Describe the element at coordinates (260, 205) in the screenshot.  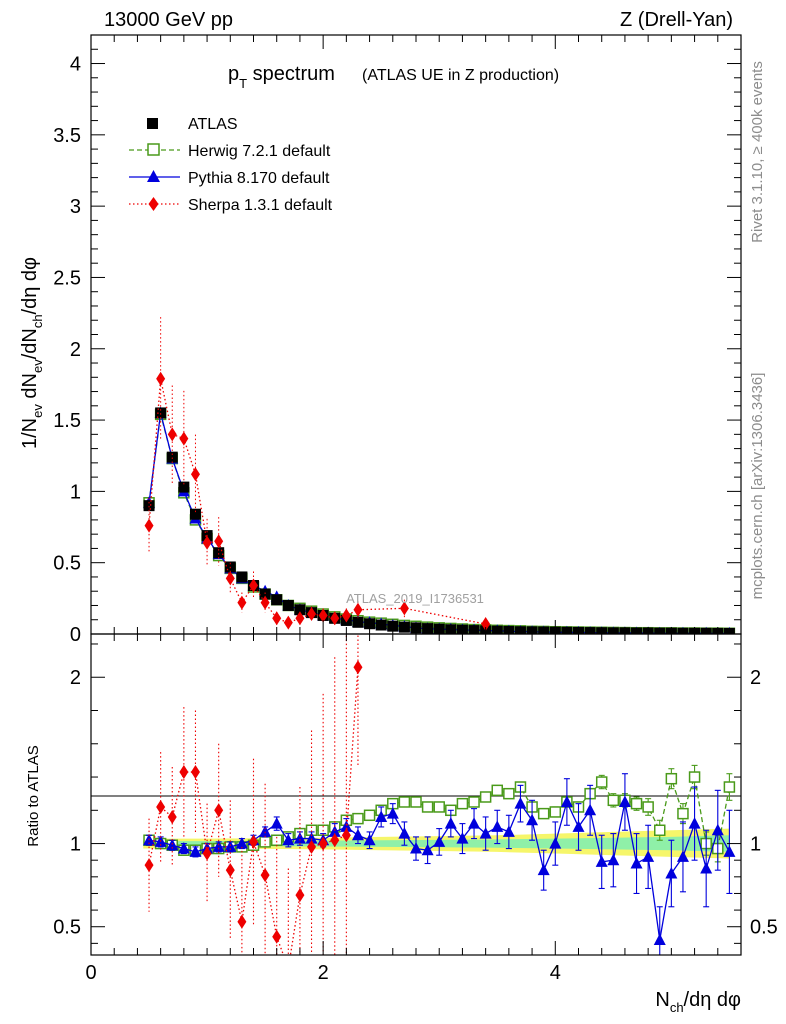
I see `legend-label-sherpa: Sherpa 1.3.1 default` at that location.